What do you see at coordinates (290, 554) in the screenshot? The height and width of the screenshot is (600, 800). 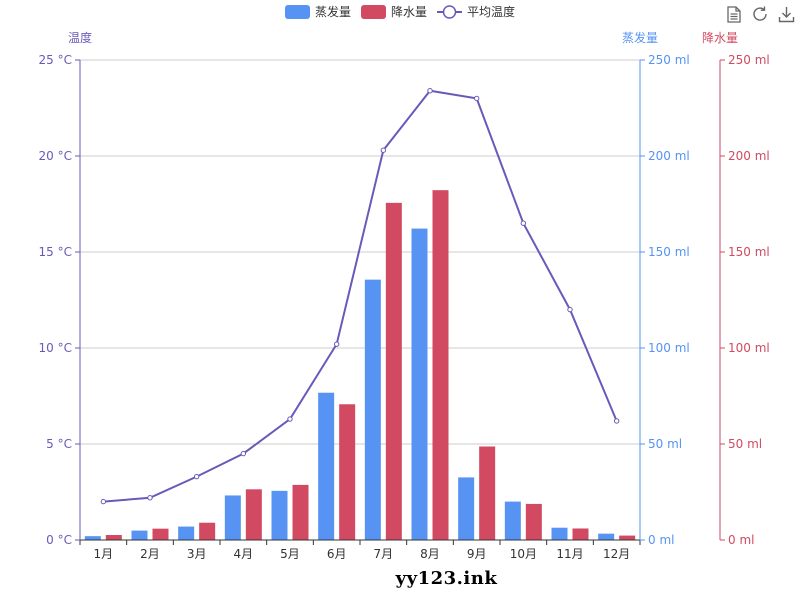 I see `x-tick-label: 5月` at bounding box center [290, 554].